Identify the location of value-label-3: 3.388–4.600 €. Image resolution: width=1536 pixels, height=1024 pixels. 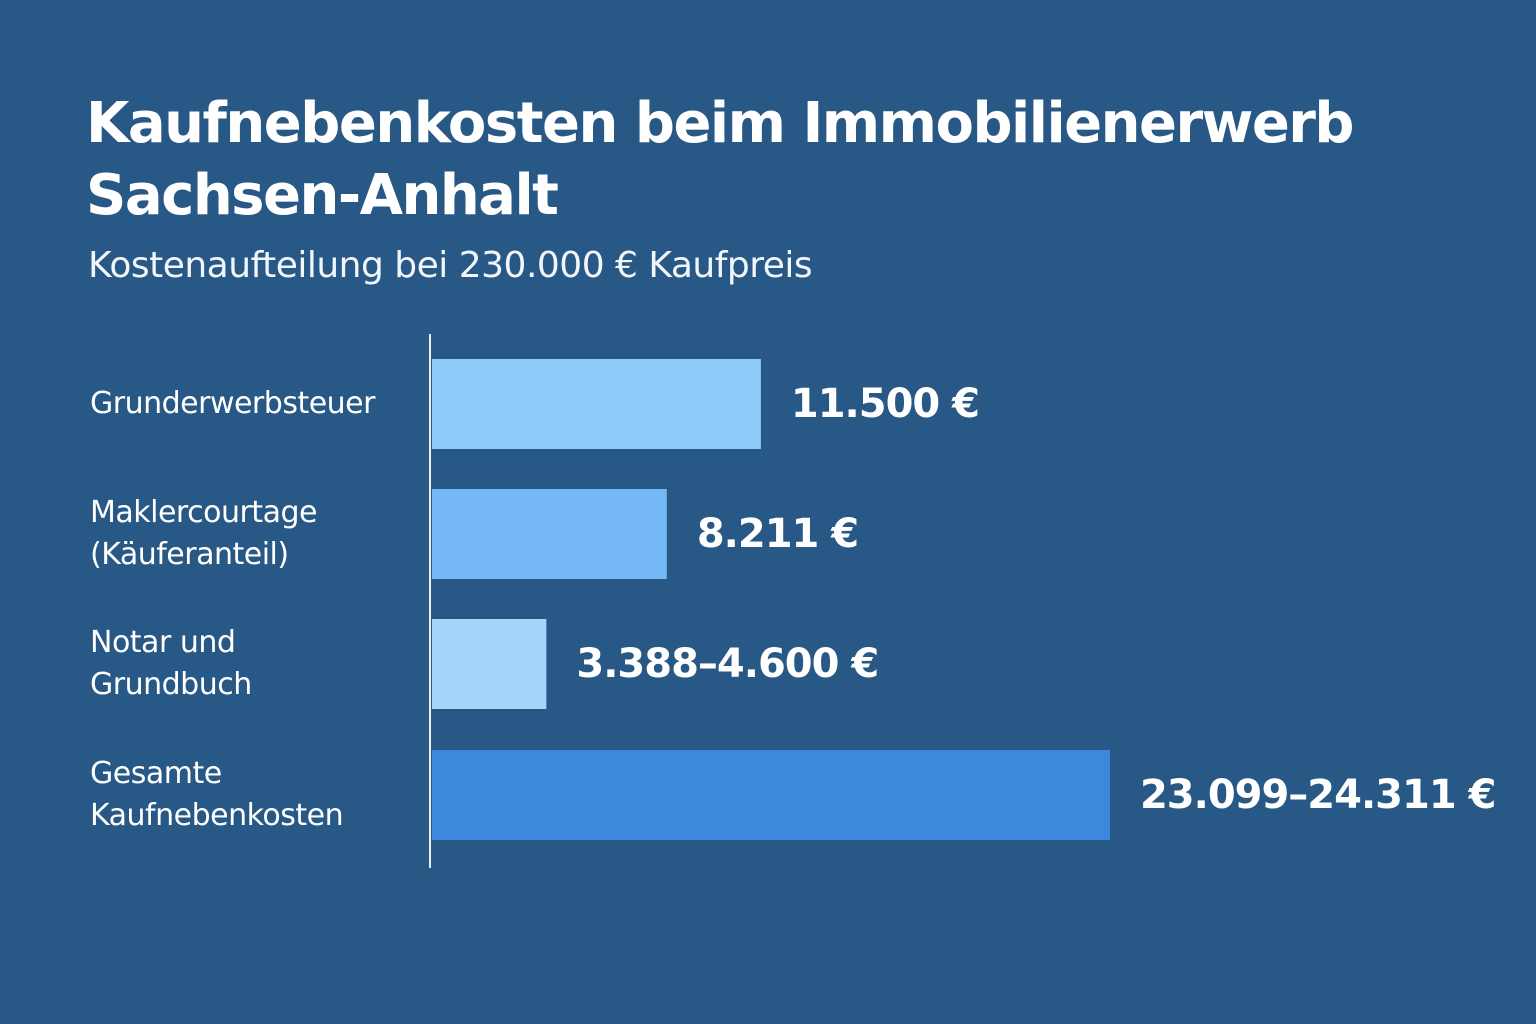
(727, 664).